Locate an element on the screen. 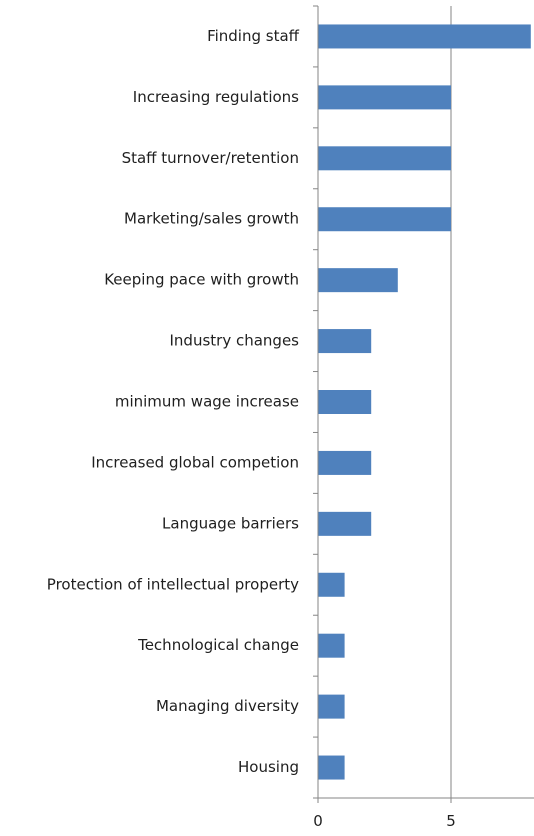 Image resolution: width=534 pixels, height=836 pixels. x-tick-label: 5 is located at coordinates (451, 821).